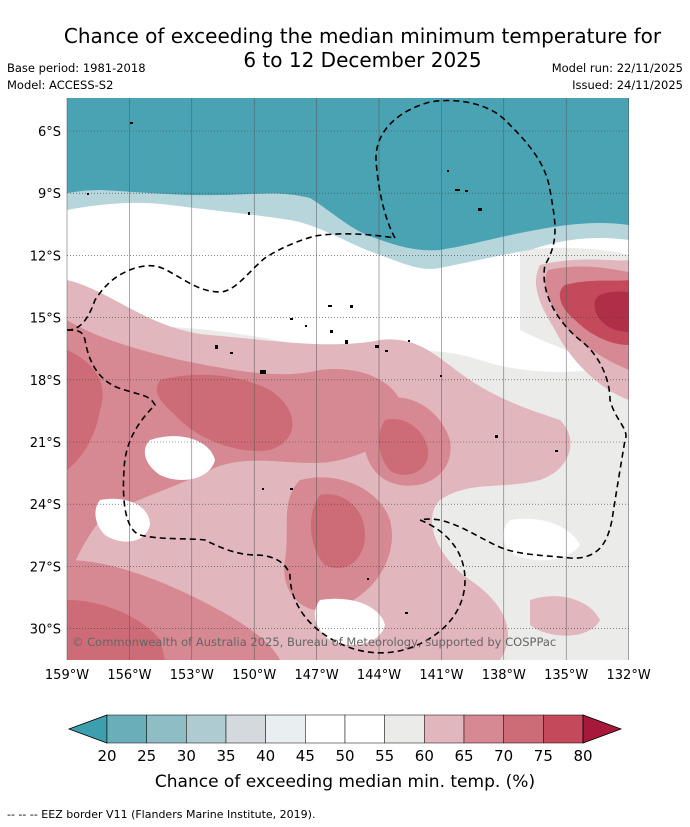 The width and height of the screenshot is (690, 827). Describe the element at coordinates (49, 132) in the screenshot. I see `lat-label: 6°S` at that location.